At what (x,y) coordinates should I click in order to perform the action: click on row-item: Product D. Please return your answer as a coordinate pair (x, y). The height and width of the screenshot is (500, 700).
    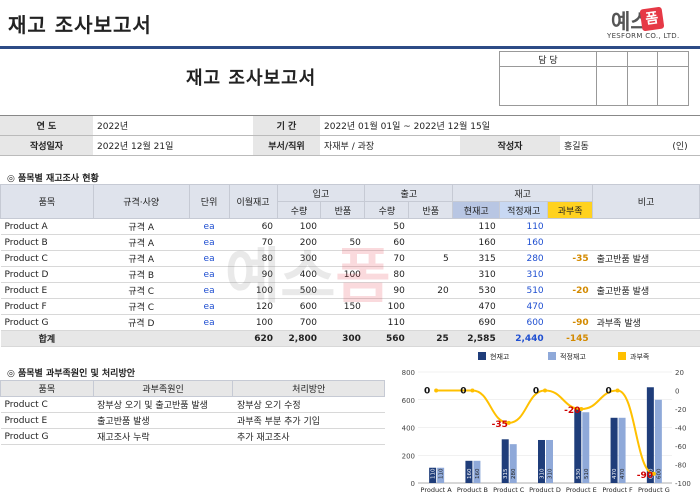
    Looking at the image, I should click on (47, 274).